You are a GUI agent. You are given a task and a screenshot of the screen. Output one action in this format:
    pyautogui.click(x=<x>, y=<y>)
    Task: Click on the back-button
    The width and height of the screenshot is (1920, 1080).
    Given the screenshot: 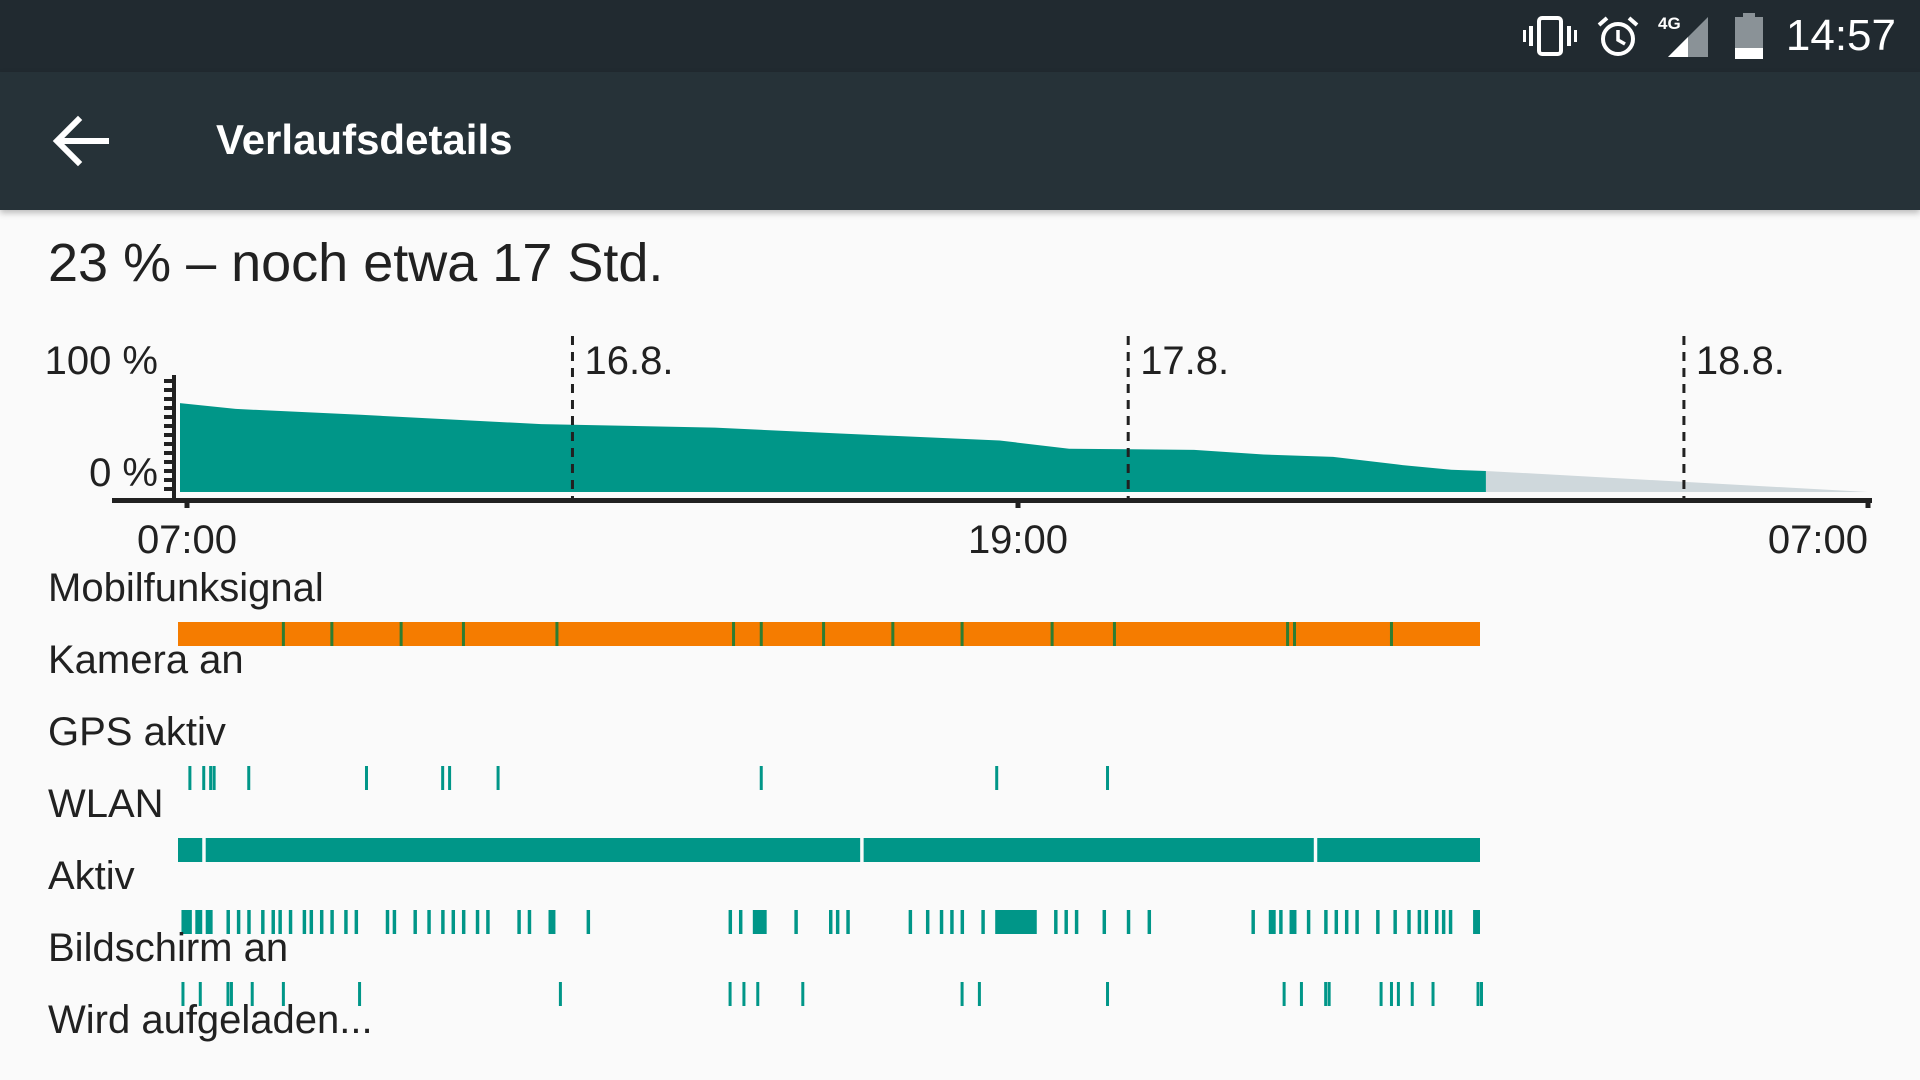 What is the action you would take?
    pyautogui.click(x=84, y=141)
    